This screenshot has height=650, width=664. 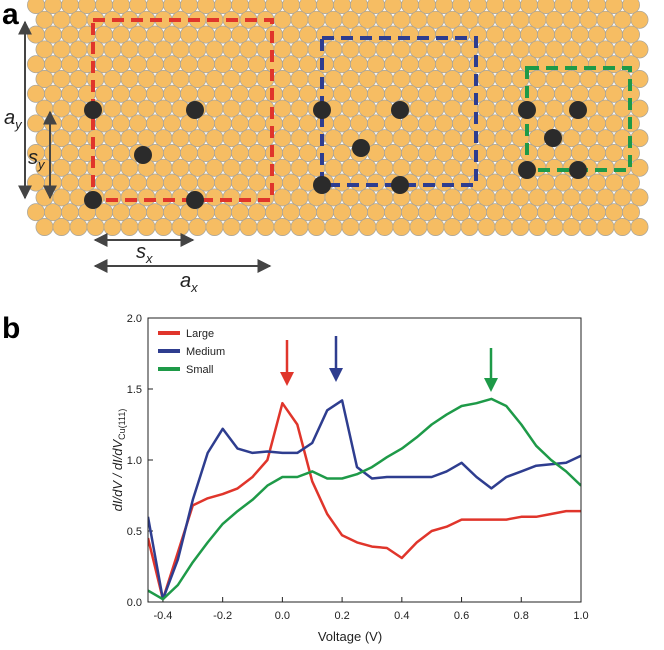 I want to click on x-tick-label: 1.0, so click(x=580, y=616).